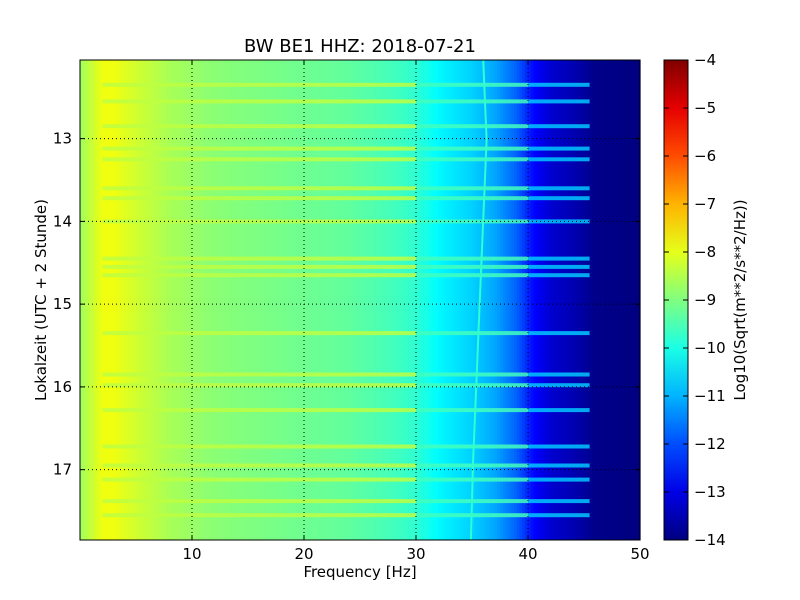 Image resolution: width=800 pixels, height=600 pixels. Describe the element at coordinates (705, 204) in the screenshot. I see `colorbar-tick-label: −7` at that location.